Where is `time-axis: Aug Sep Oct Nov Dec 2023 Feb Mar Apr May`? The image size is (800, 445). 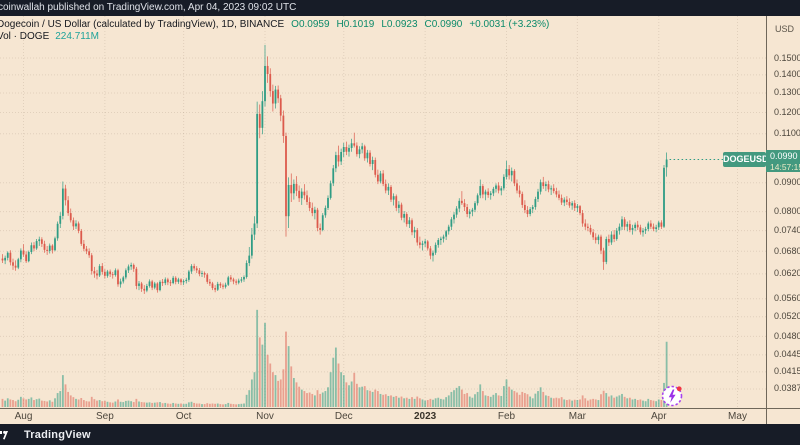
time-axis: Aug Sep Oct Nov Dec 2023 Feb Mar Apr May is located at coordinates (383, 416).